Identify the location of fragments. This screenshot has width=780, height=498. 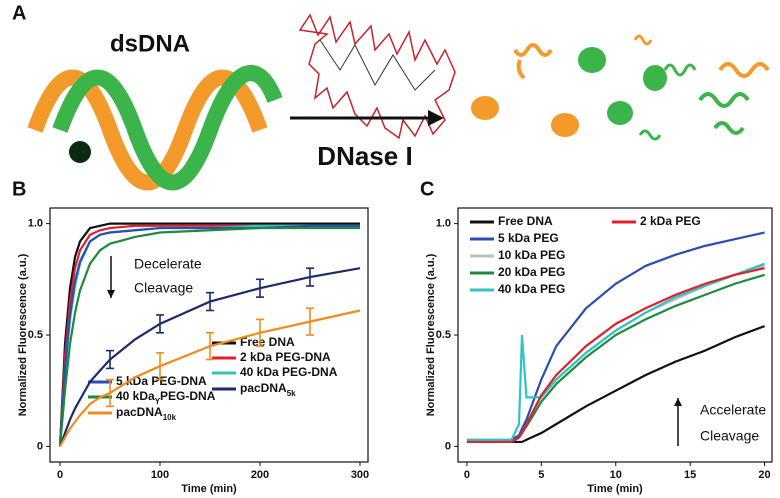
(620, 87).